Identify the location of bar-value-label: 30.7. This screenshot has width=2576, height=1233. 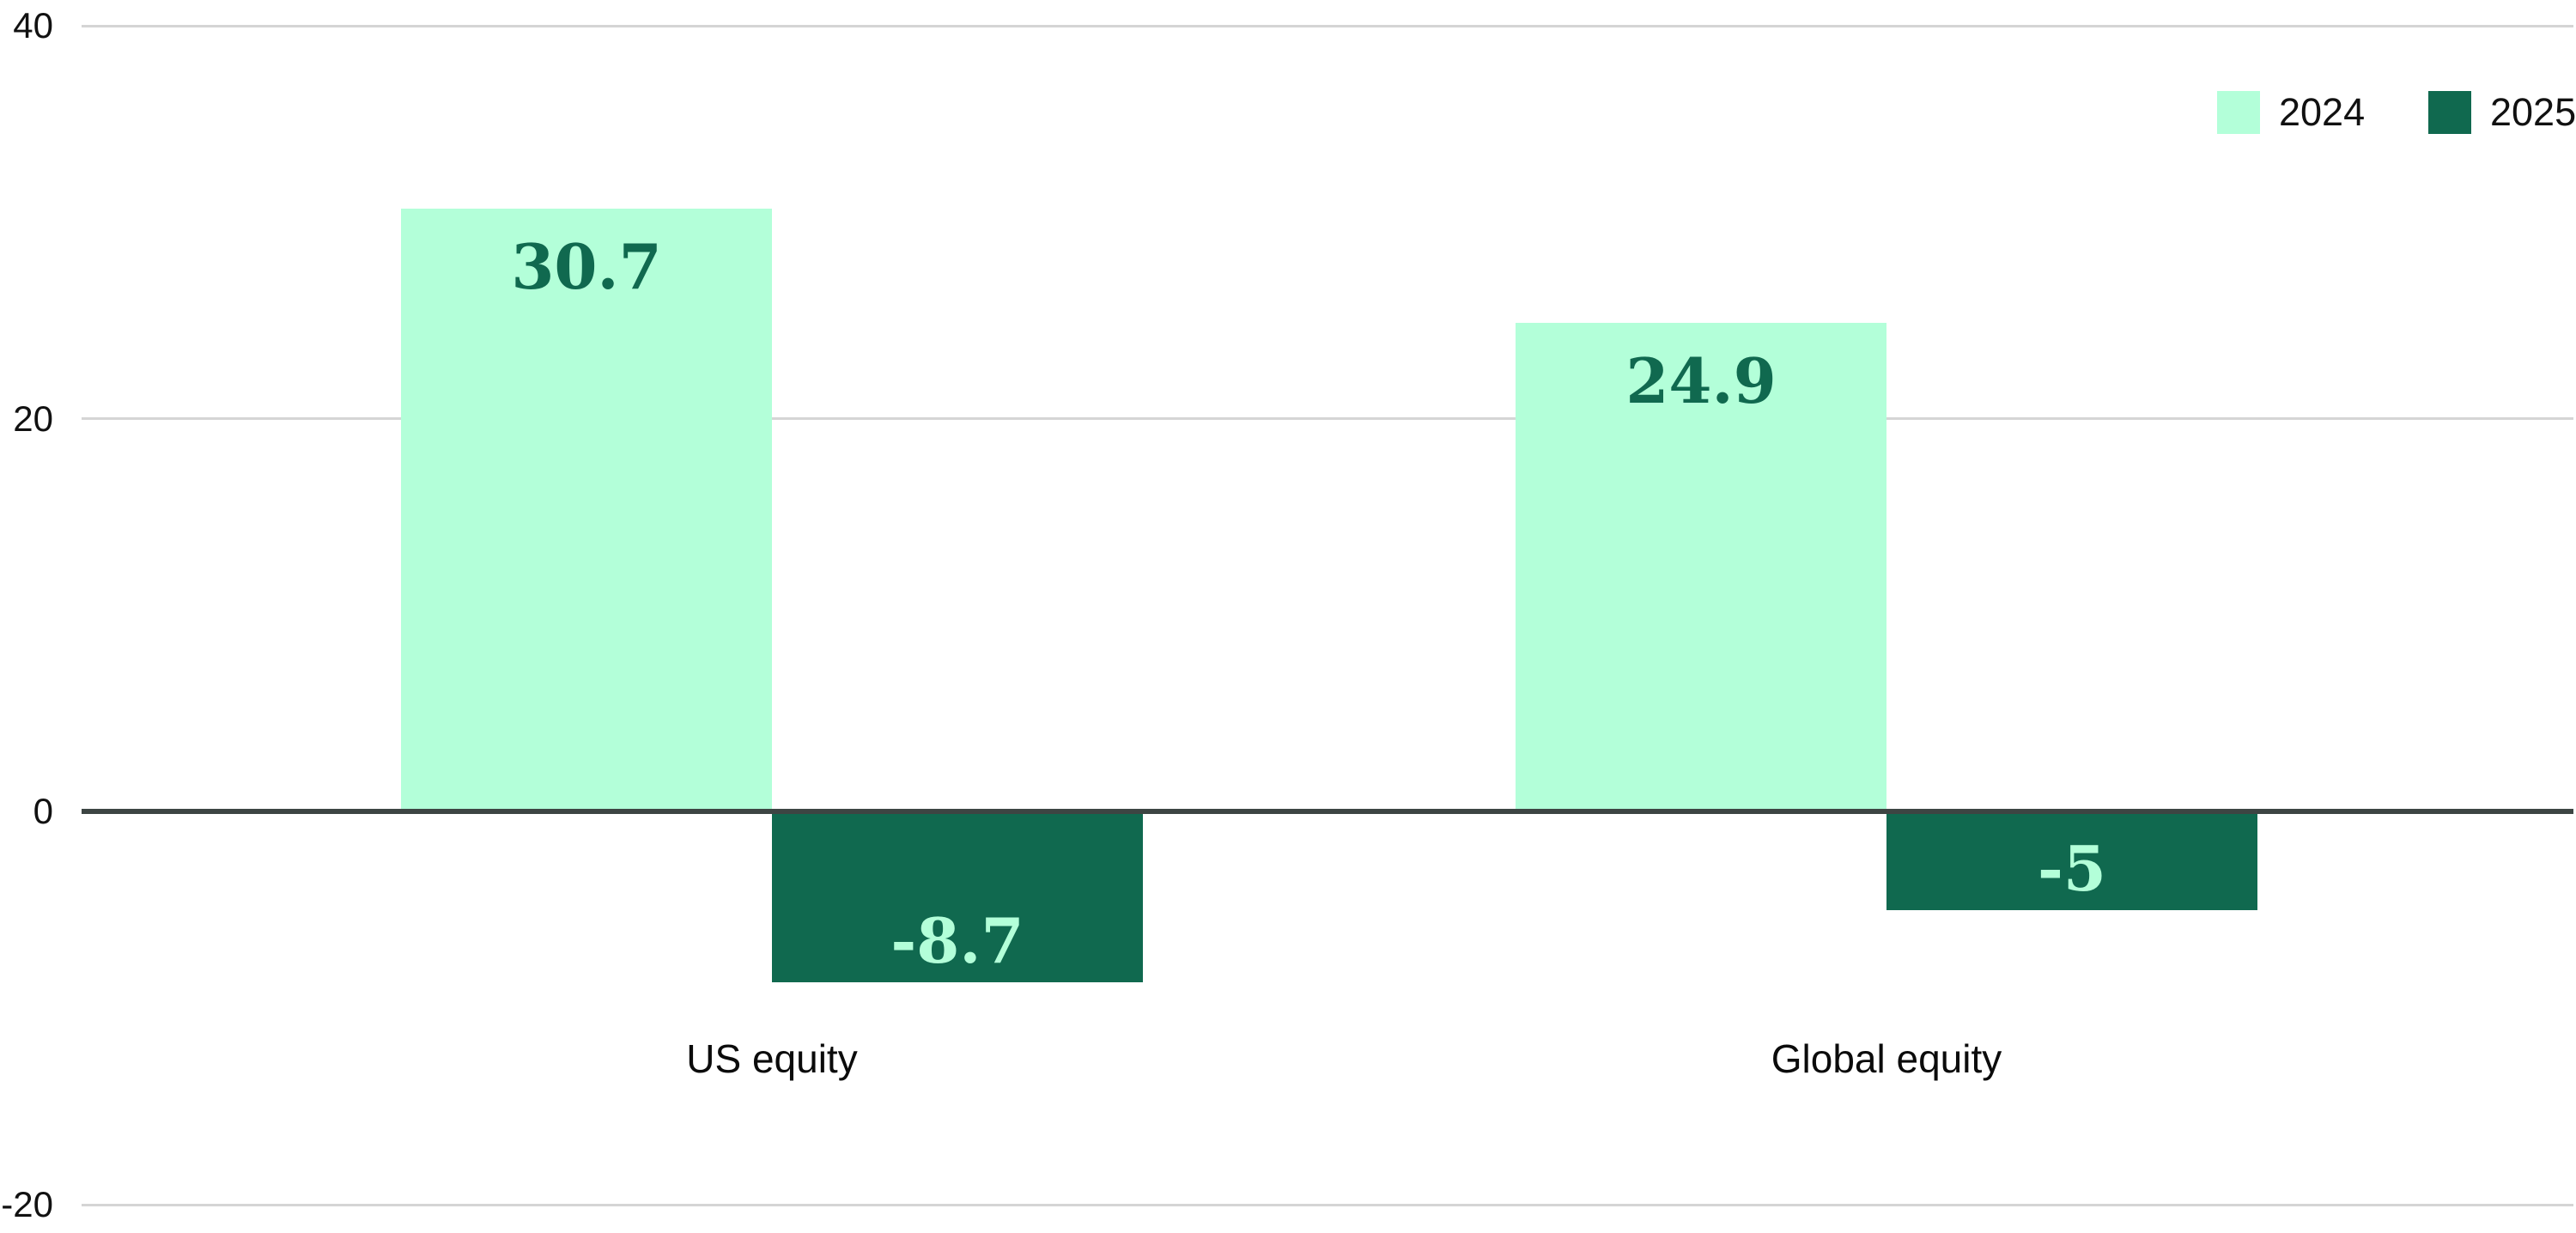
(587, 266).